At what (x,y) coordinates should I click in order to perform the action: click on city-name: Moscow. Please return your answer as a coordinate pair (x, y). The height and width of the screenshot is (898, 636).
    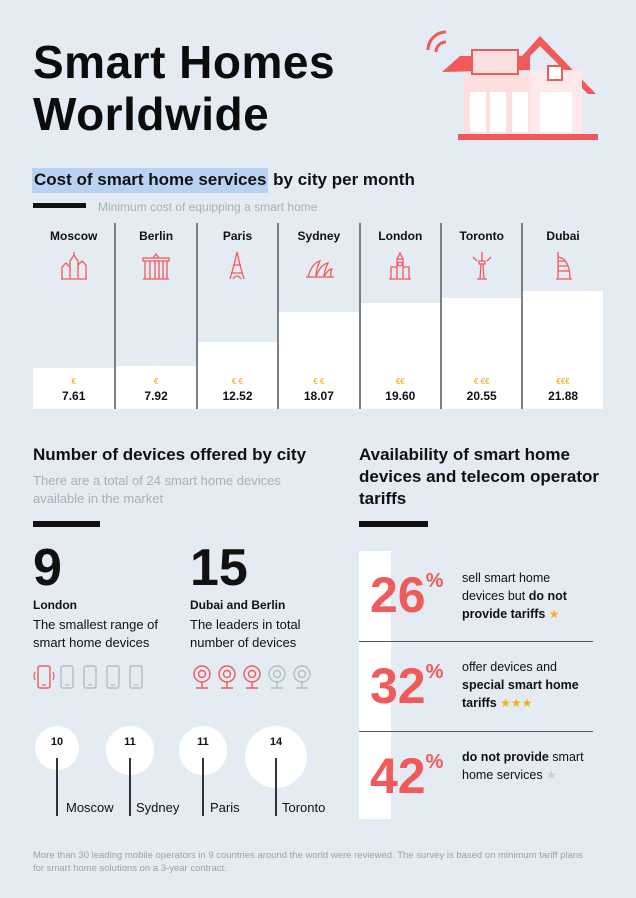
    Looking at the image, I should click on (74, 236).